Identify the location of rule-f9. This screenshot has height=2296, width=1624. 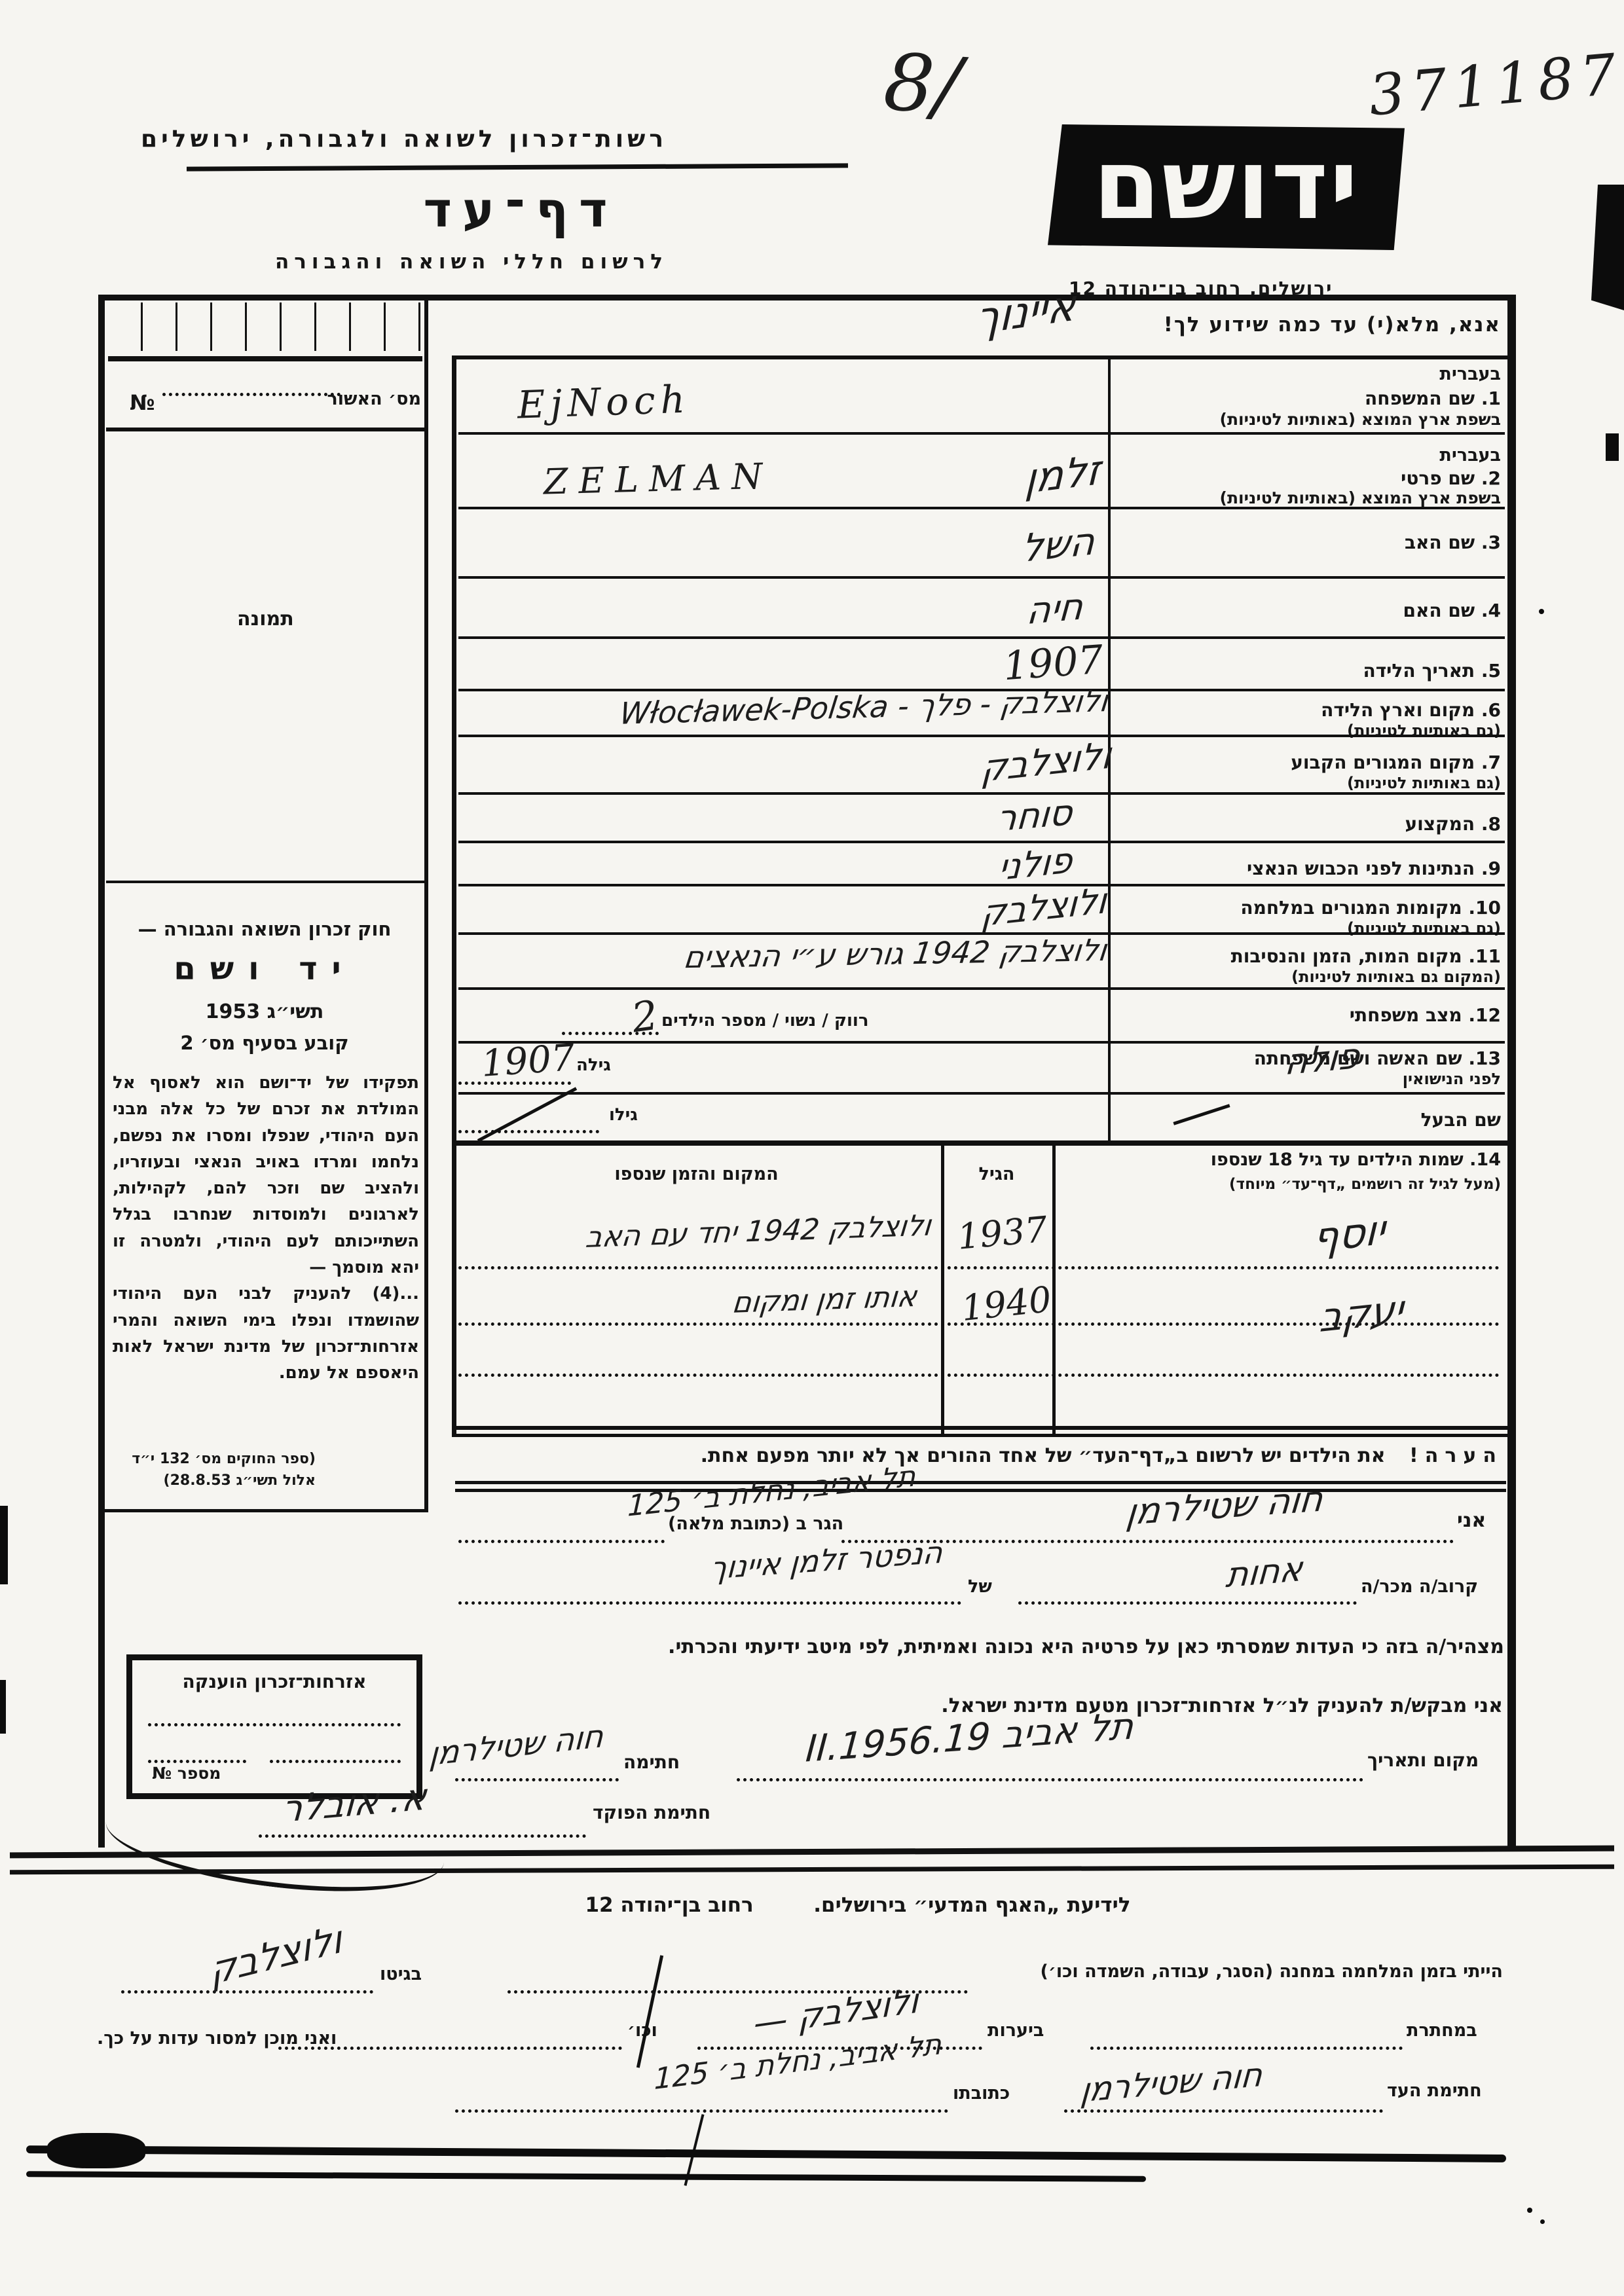
(981, 885).